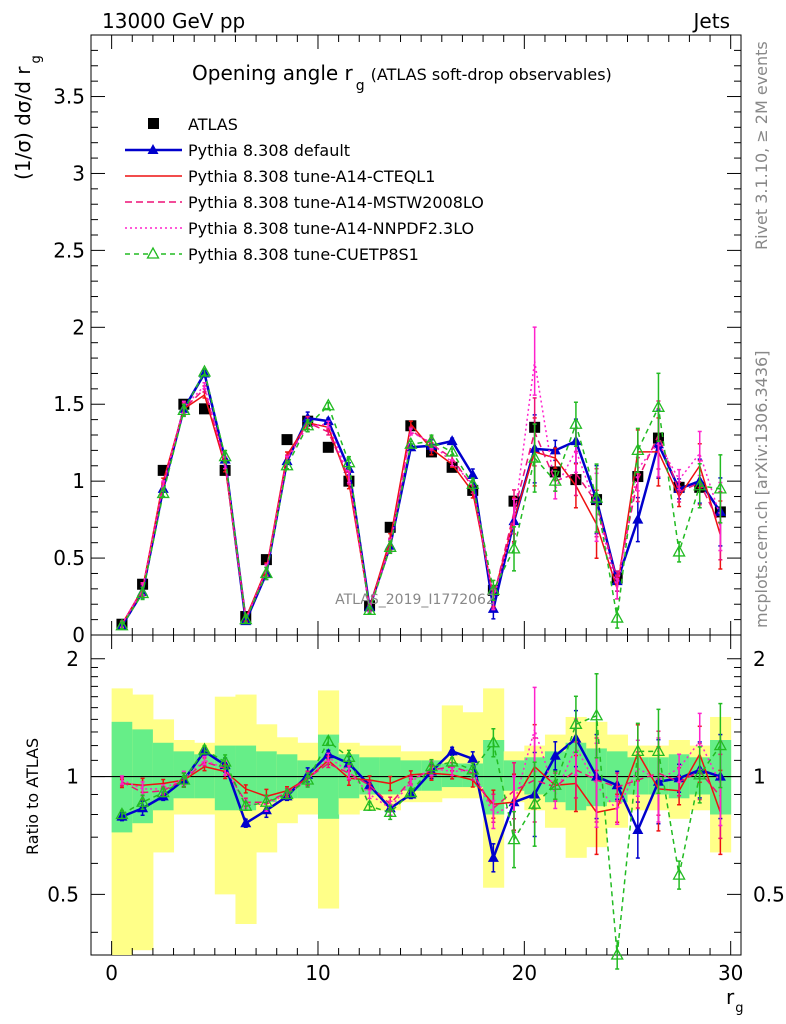 This screenshot has width=786, height=1024. Describe the element at coordinates (78, 327) in the screenshot. I see `main-y-tick-label: 2` at that location.